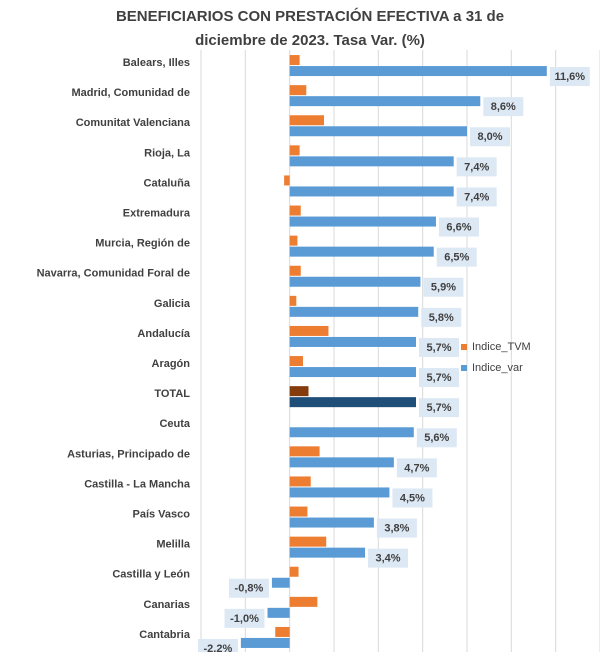 Image resolution: width=600 pixels, height=657 pixels. I want to click on data-label-text: 8,0%, so click(489, 137).